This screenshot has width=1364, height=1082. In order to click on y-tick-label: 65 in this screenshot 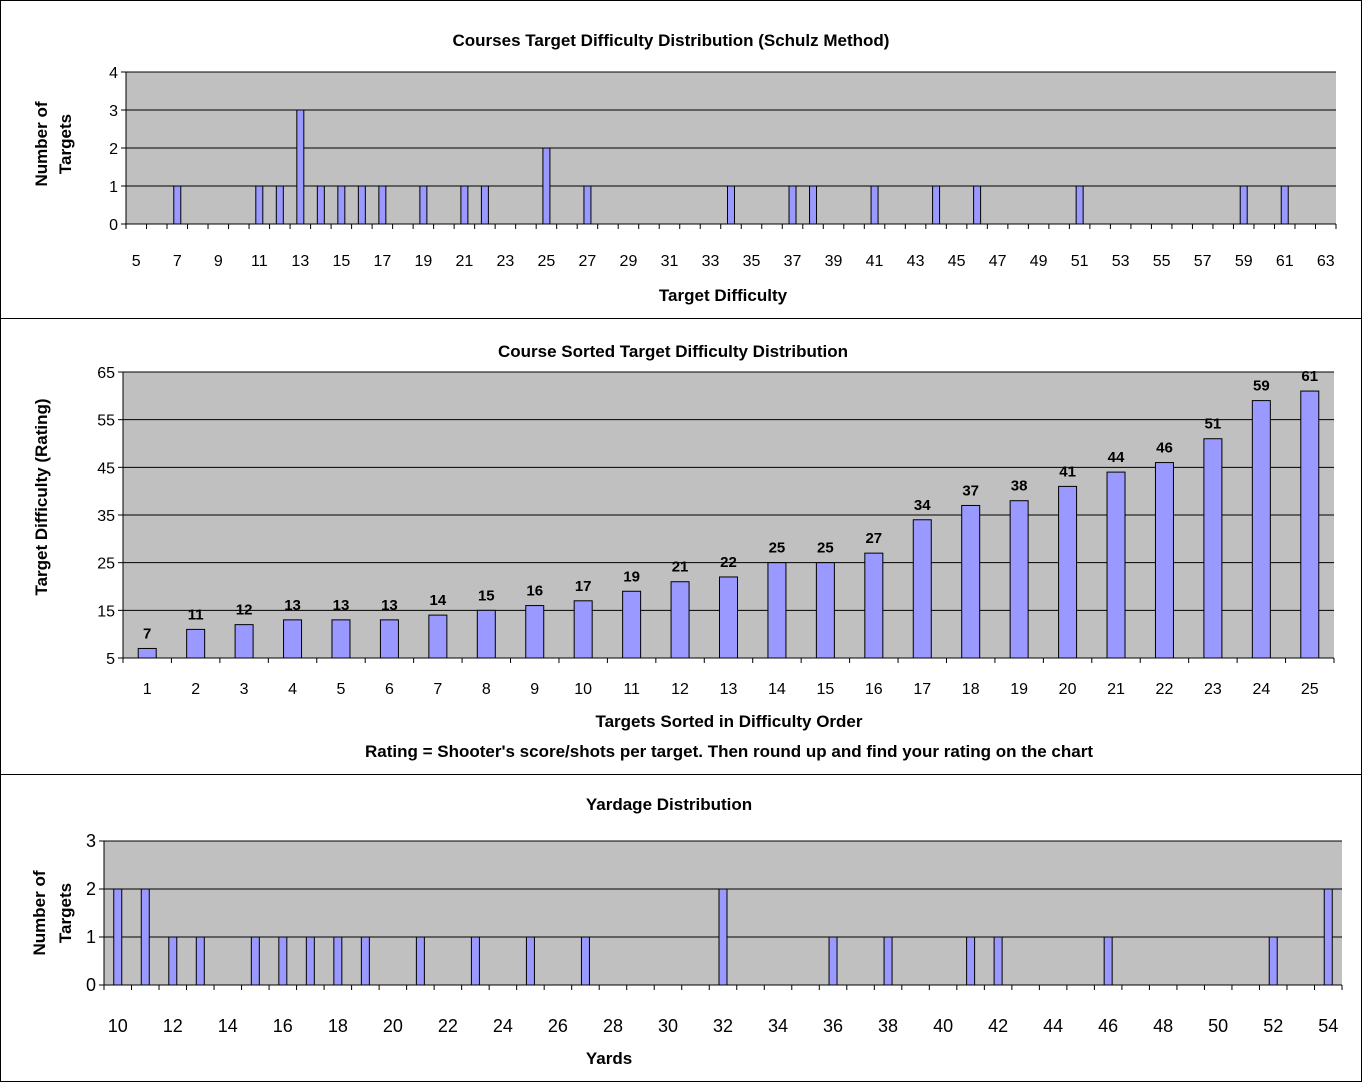, I will do `click(106, 373)`.